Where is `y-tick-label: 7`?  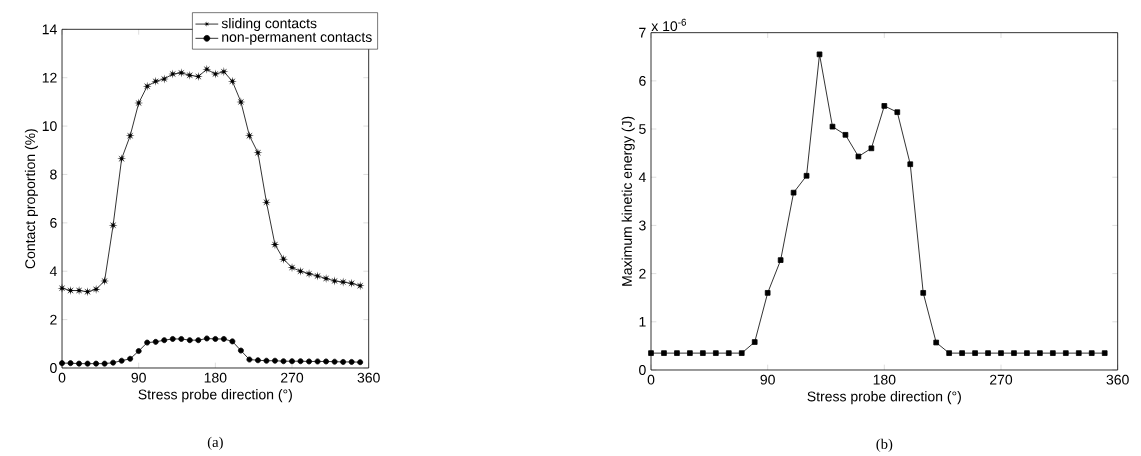 y-tick-label: 7 is located at coordinates (642, 32).